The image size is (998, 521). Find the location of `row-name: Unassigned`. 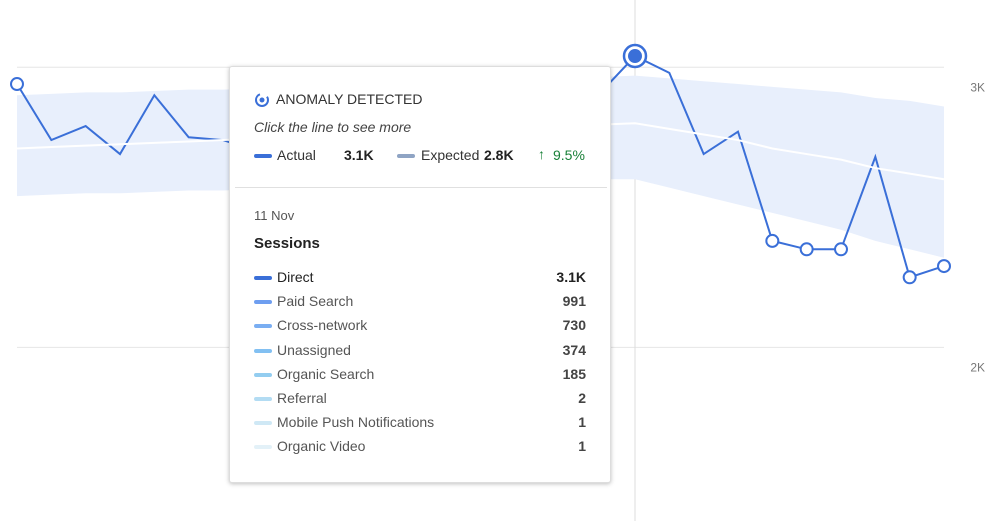

row-name: Unassigned is located at coordinates (314, 349).